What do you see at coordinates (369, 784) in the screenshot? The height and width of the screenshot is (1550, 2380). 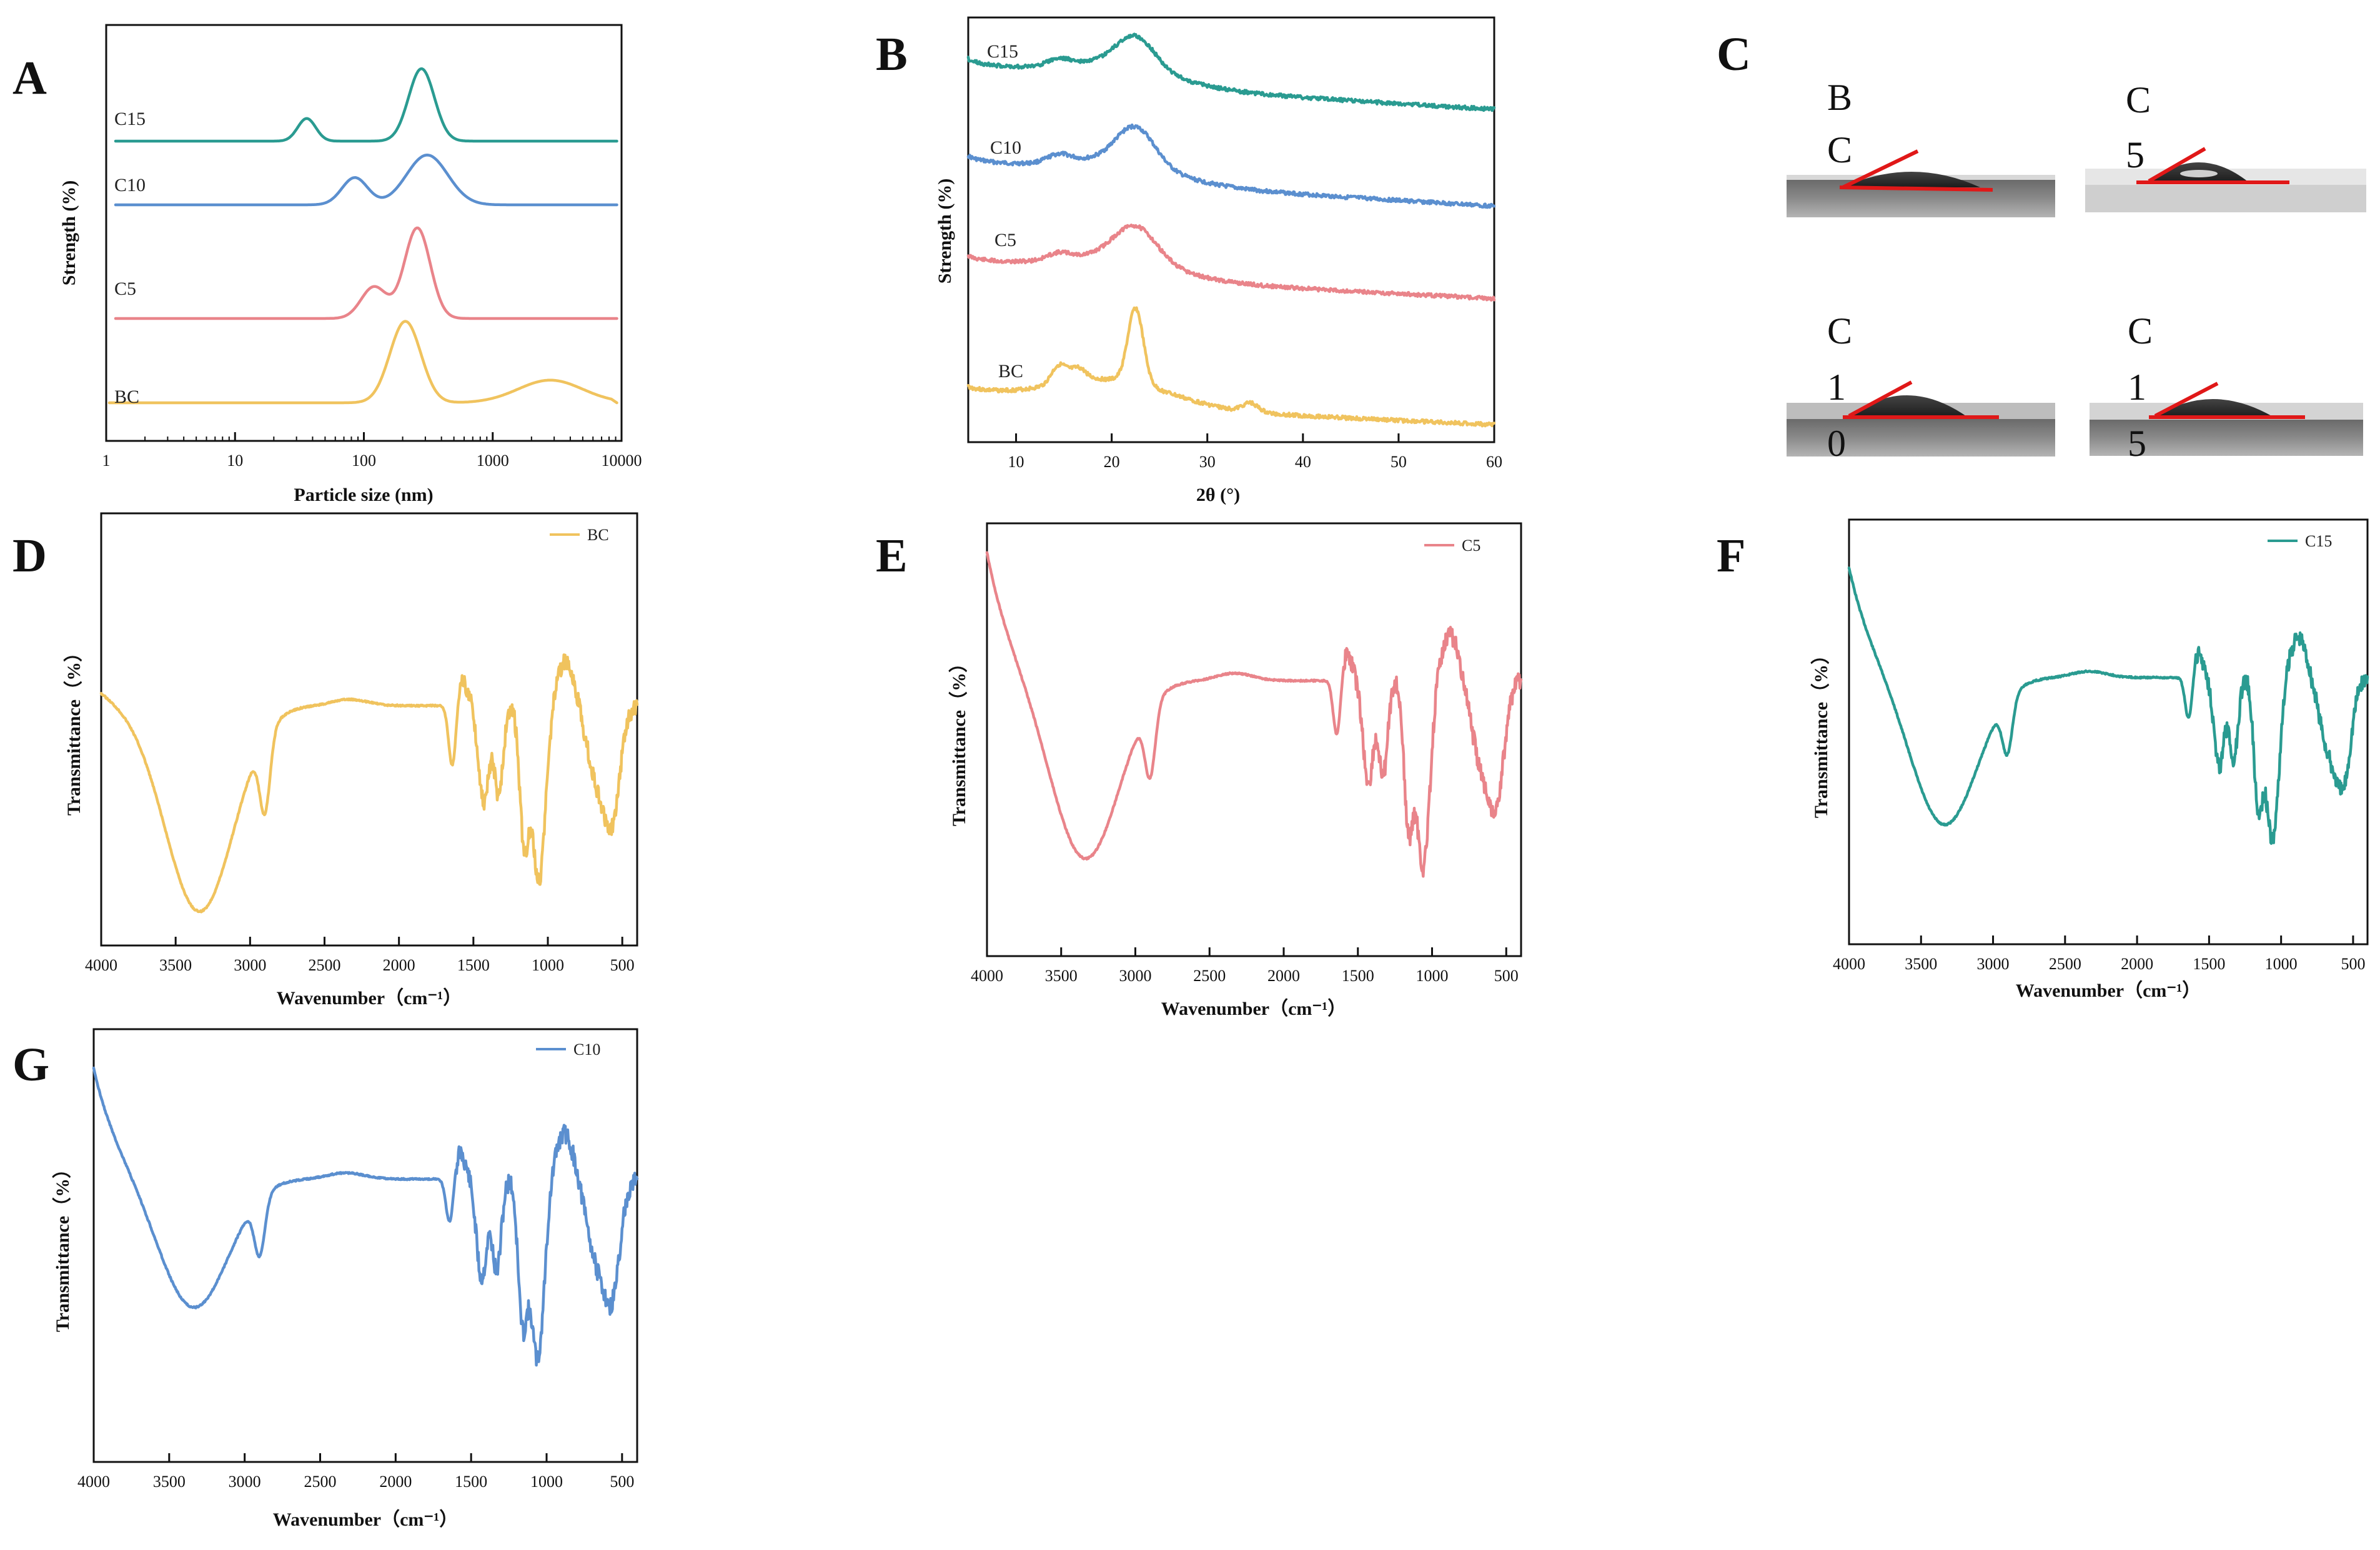 I see `chart-d-series` at bounding box center [369, 784].